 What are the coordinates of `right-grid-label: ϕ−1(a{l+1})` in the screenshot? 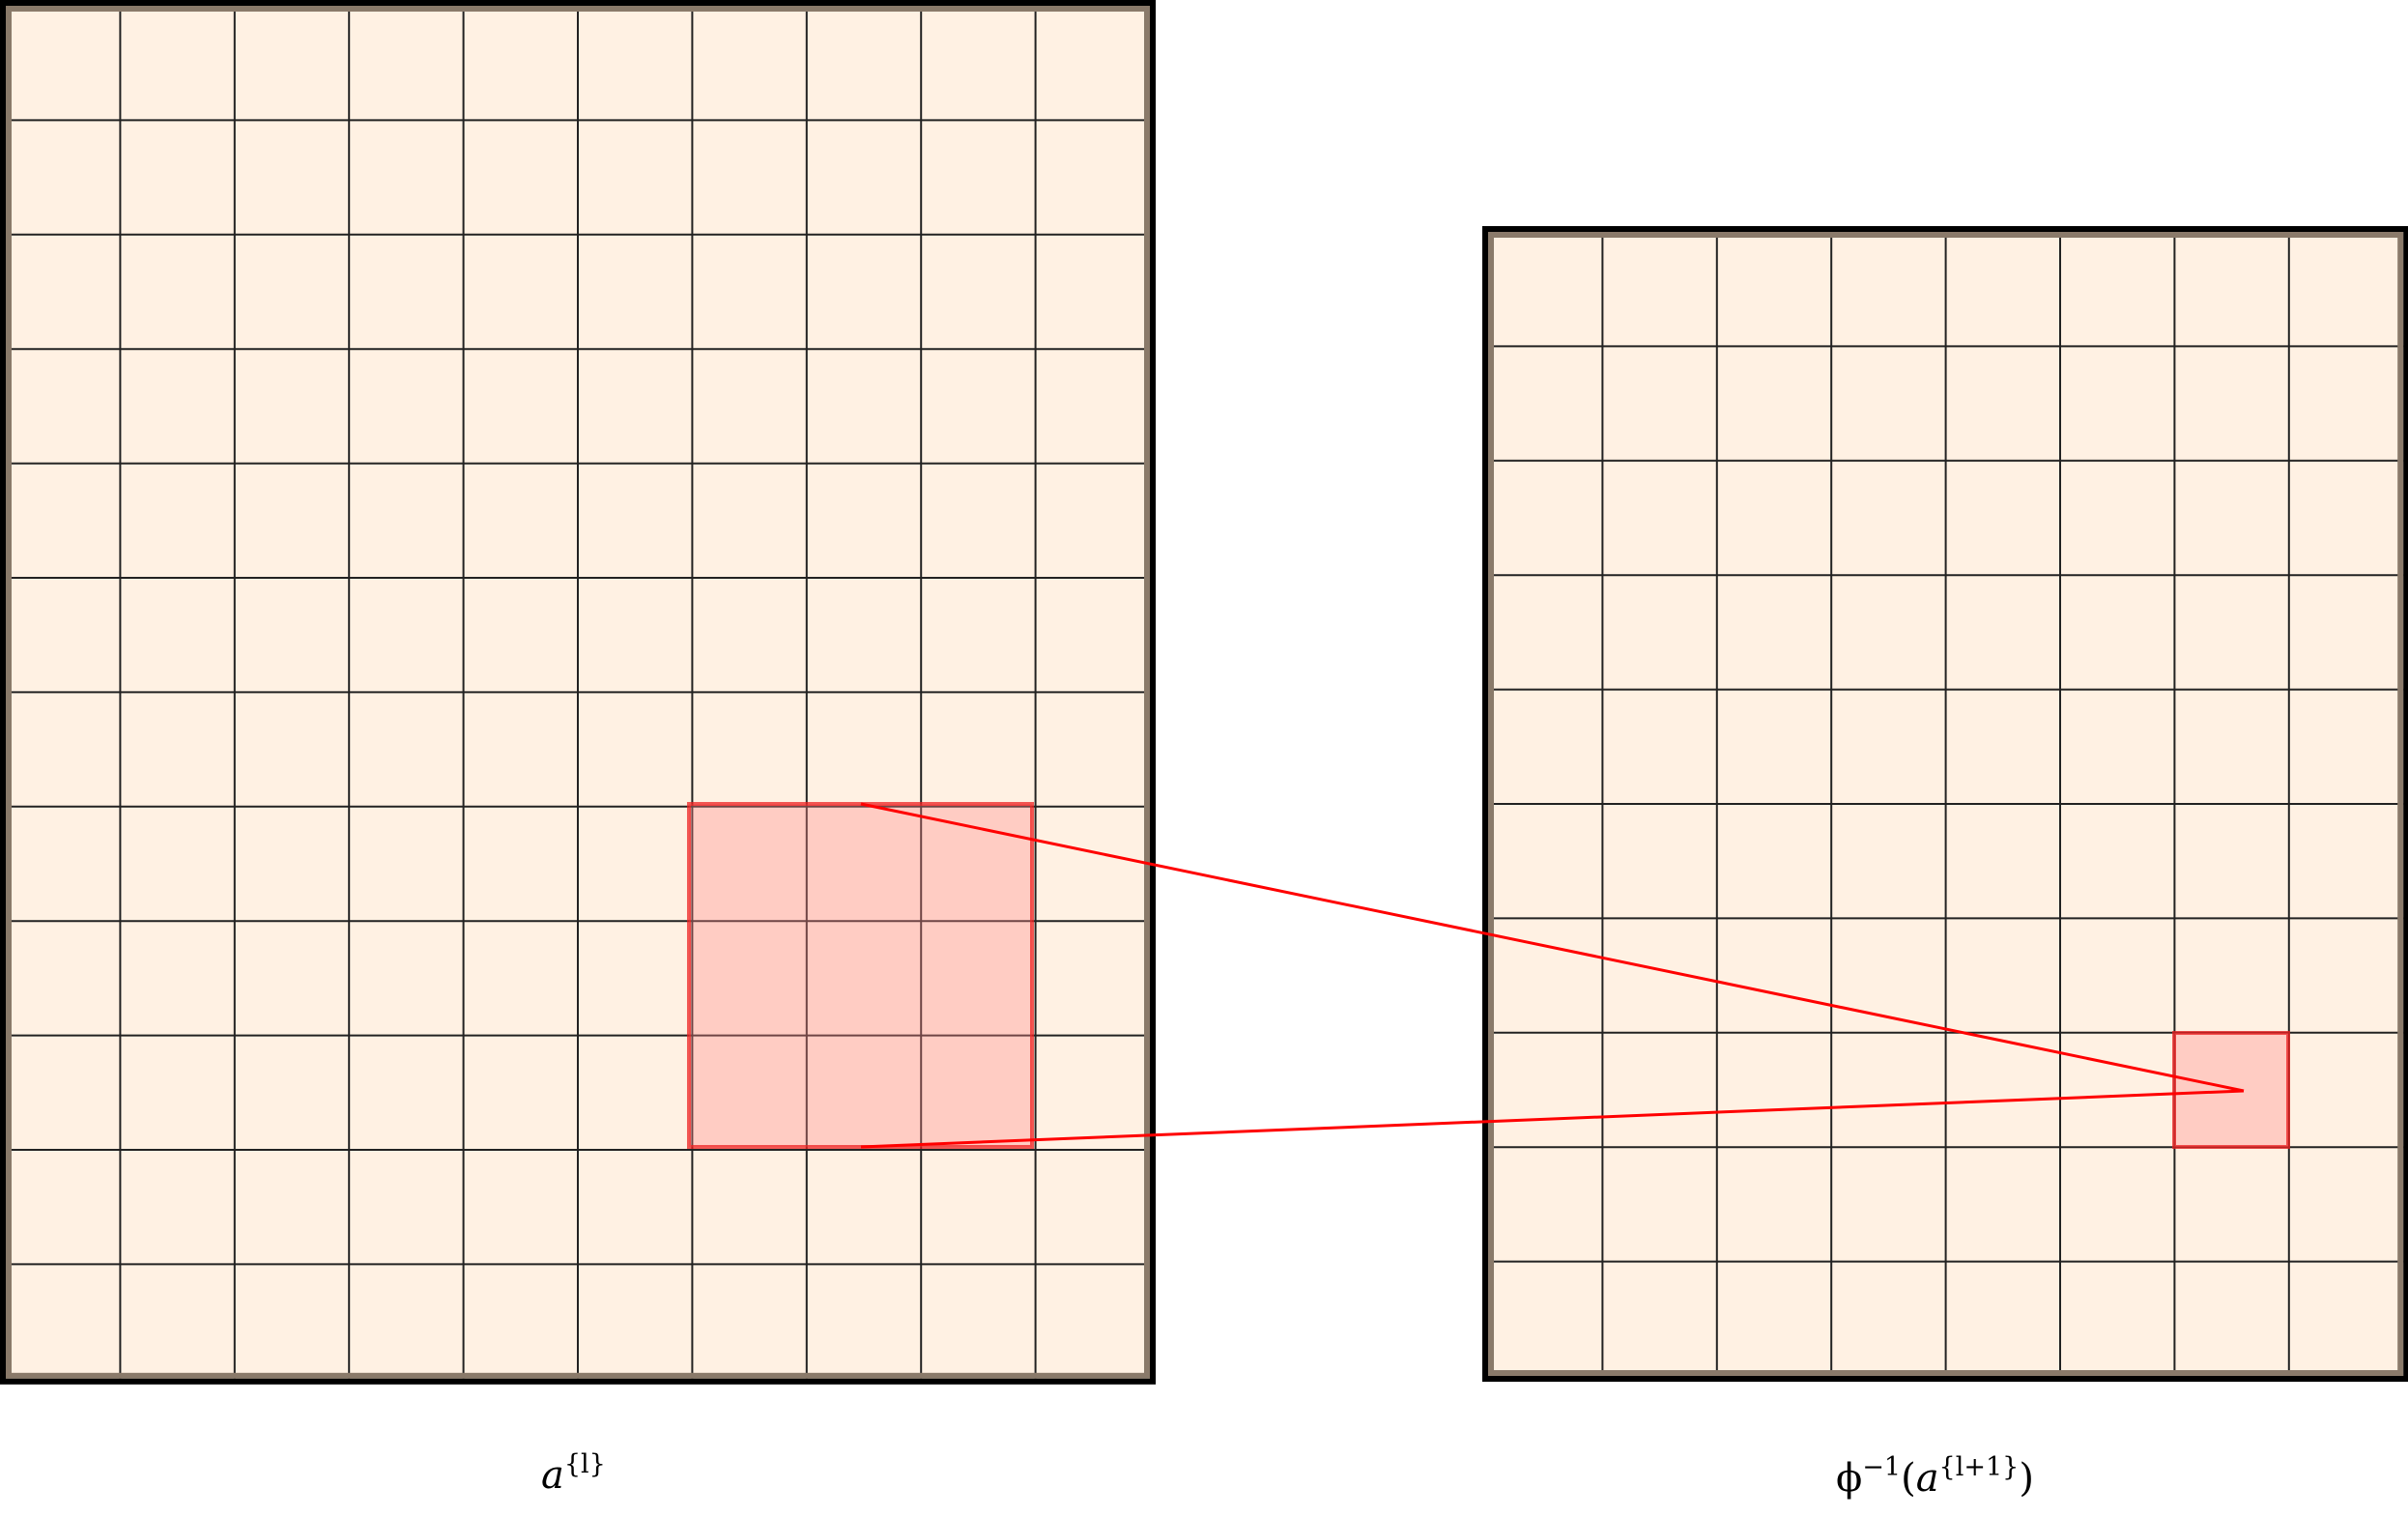 It's located at (1935, 1476).